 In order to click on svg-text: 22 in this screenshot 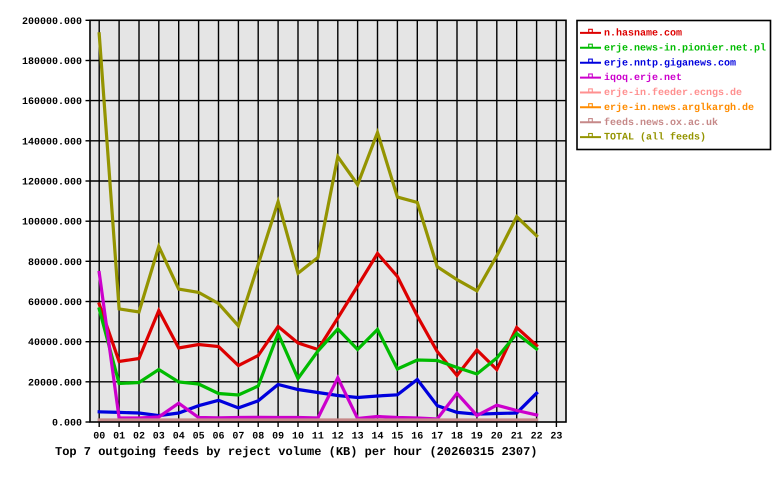, I will do `click(537, 437)`.